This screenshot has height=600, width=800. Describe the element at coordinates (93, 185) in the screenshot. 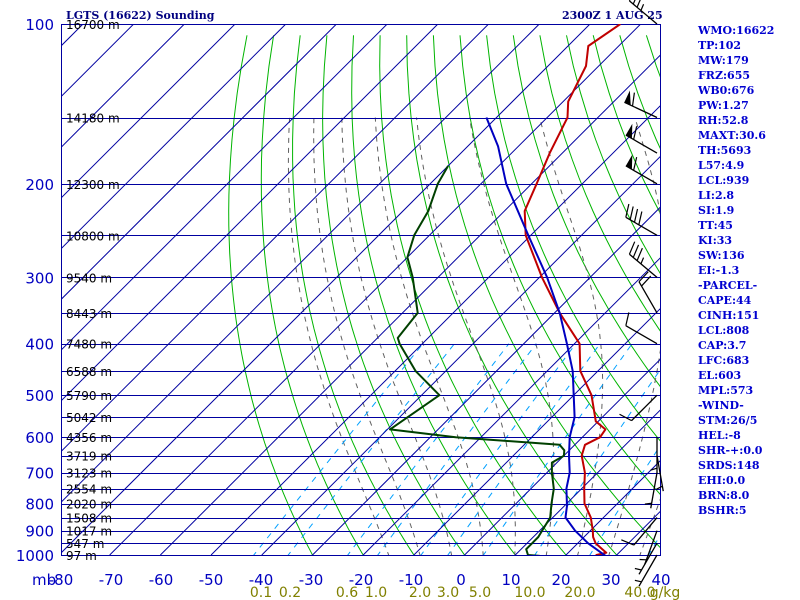

I see `height-label: 12300 m` at that location.